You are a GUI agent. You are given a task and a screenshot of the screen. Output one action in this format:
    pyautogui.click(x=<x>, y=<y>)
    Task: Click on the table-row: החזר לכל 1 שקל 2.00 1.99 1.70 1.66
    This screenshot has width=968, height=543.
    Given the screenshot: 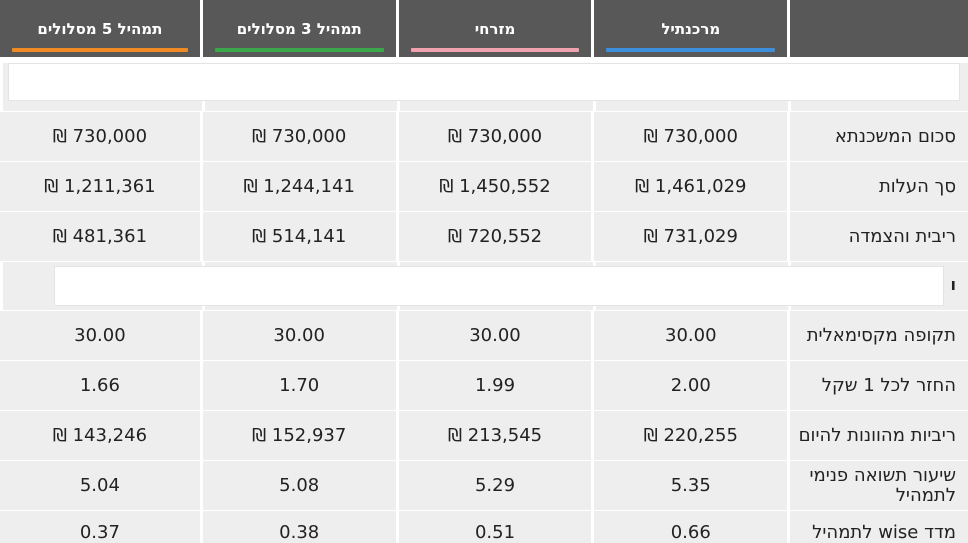 What is the action you would take?
    pyautogui.click(x=484, y=385)
    